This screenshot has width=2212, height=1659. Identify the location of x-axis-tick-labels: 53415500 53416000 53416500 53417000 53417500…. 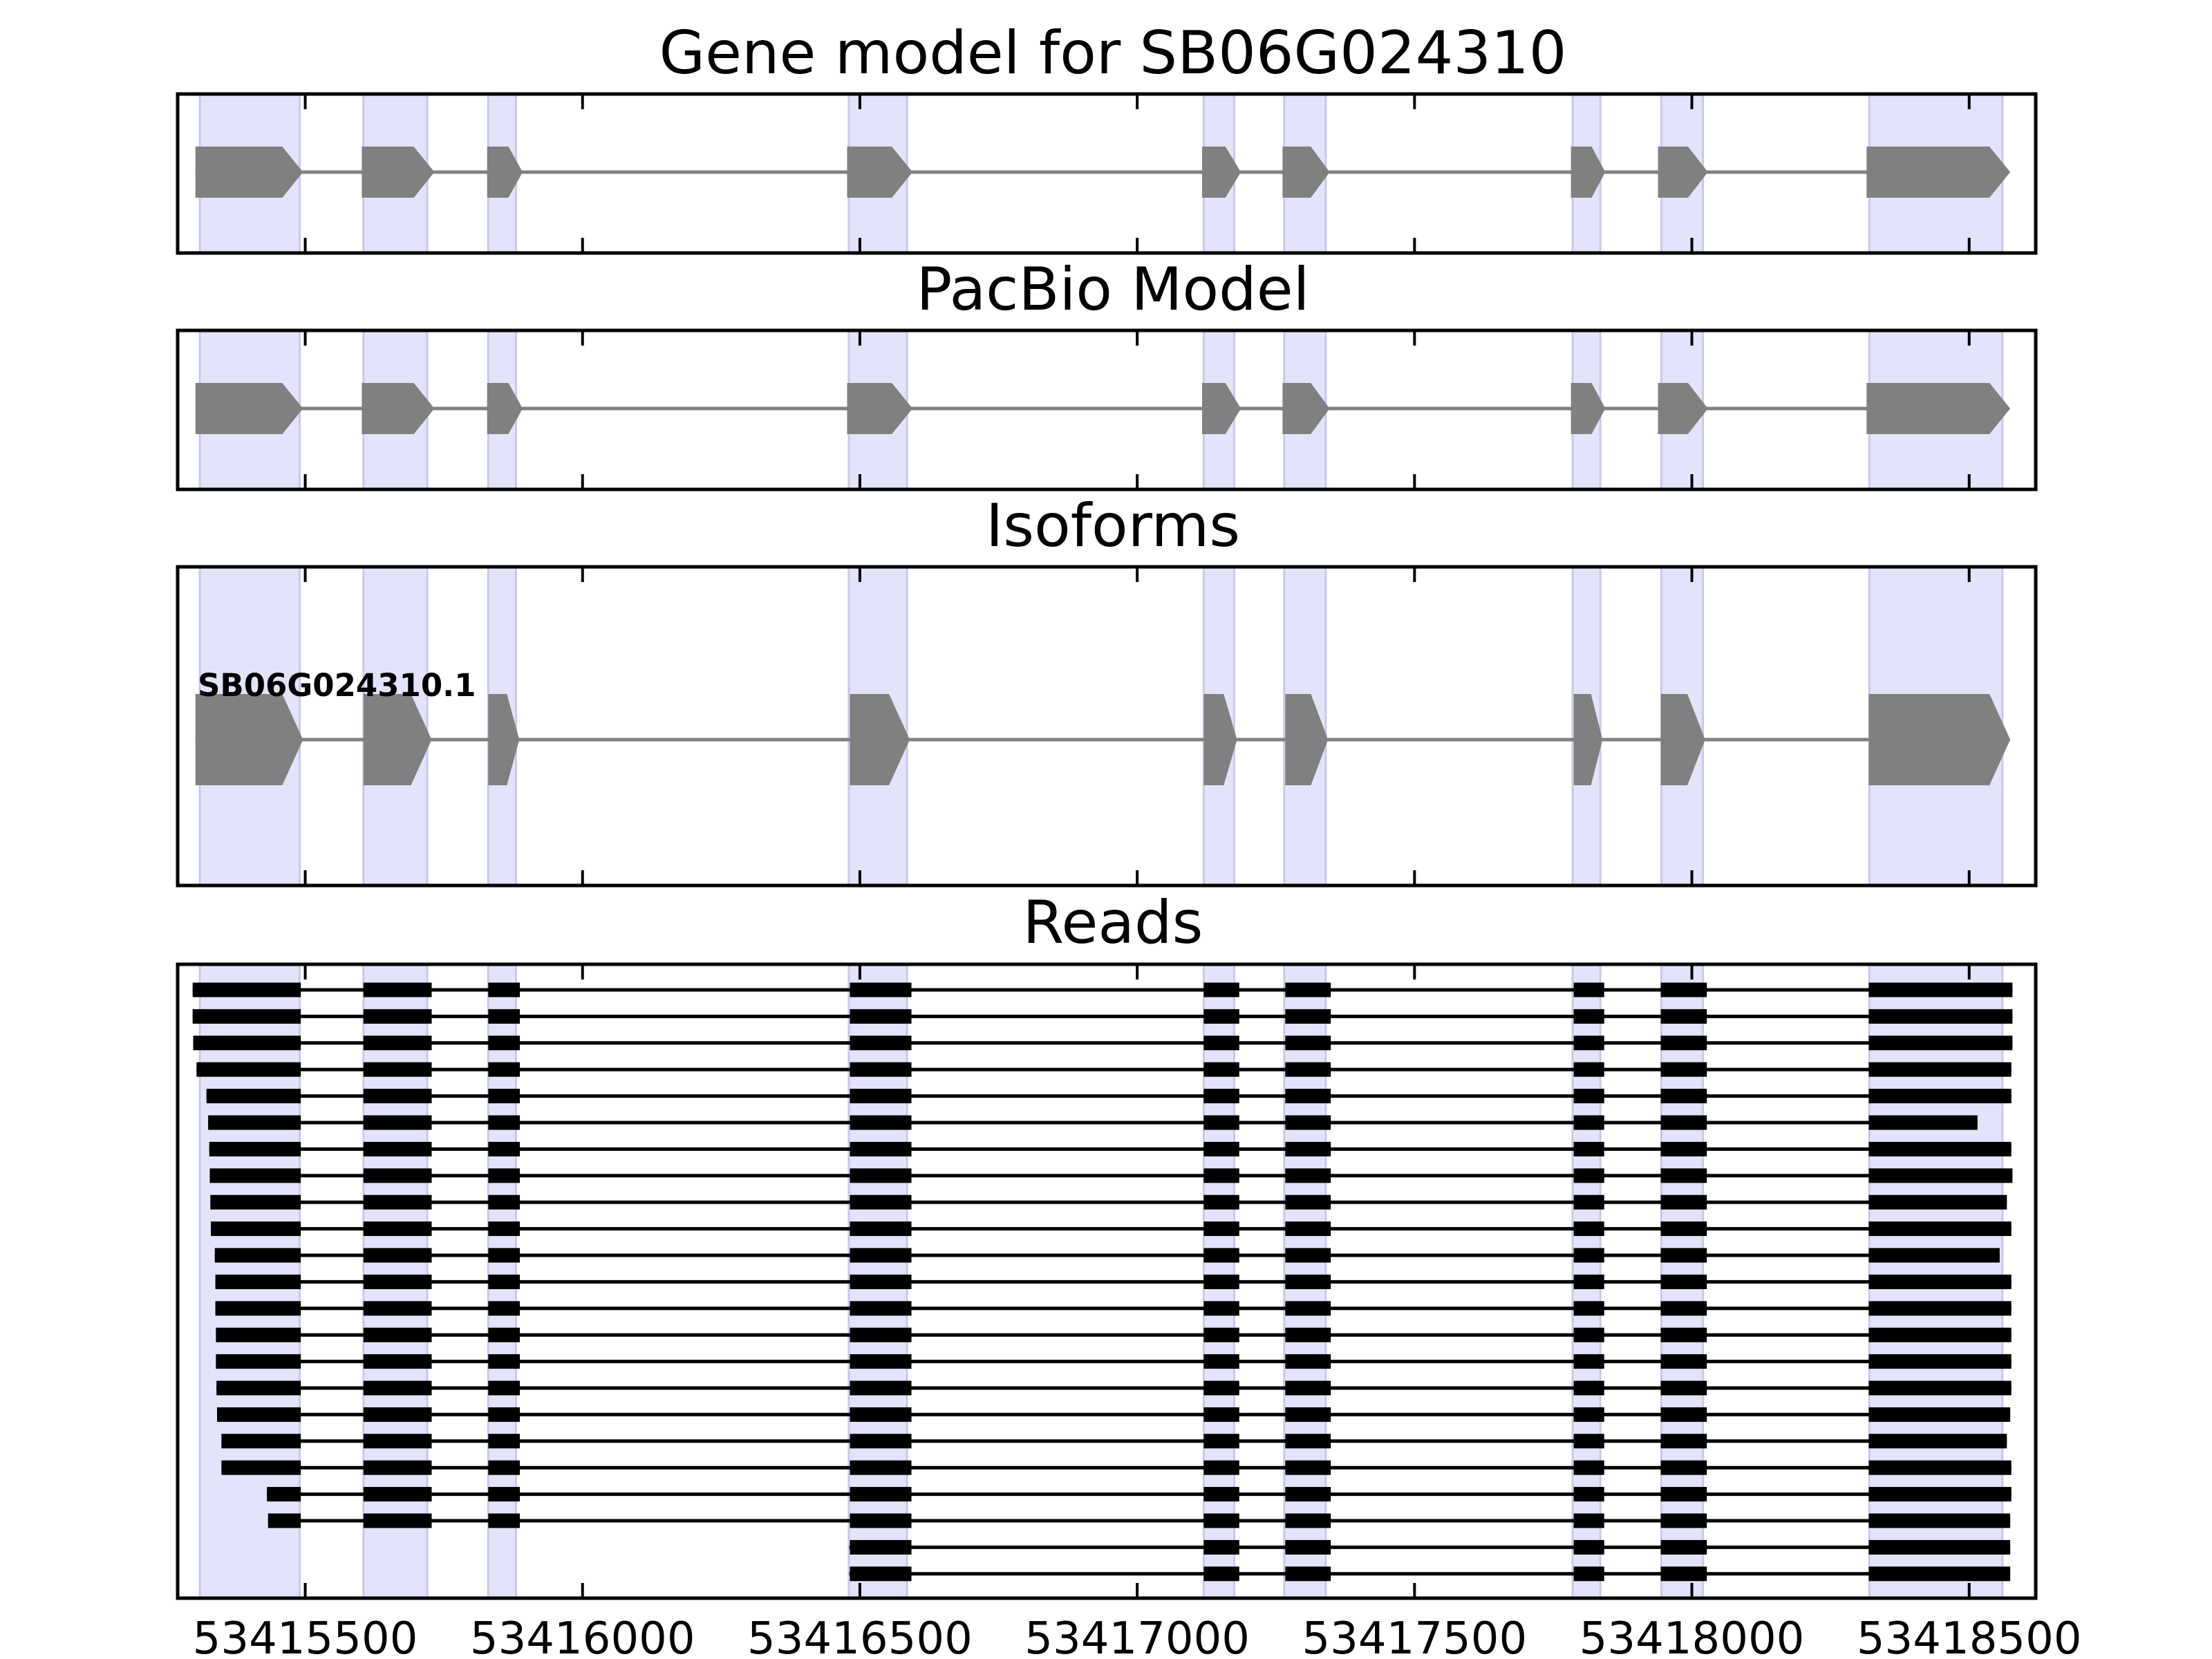
(1138, 1636).